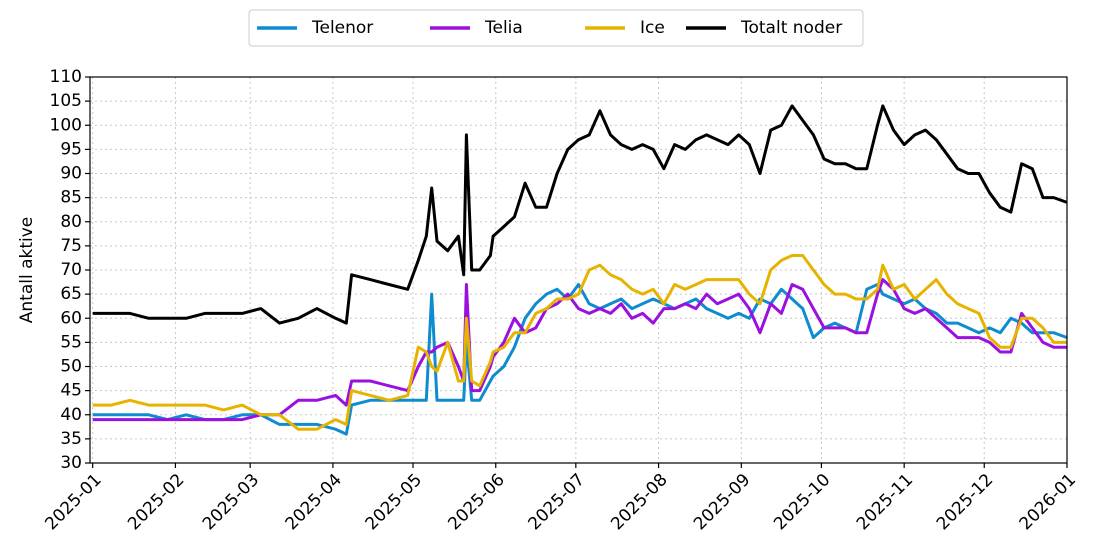 This screenshot has width=1100, height=545. Describe the element at coordinates (71, 463) in the screenshot. I see `y-tick-label: 30` at that location.